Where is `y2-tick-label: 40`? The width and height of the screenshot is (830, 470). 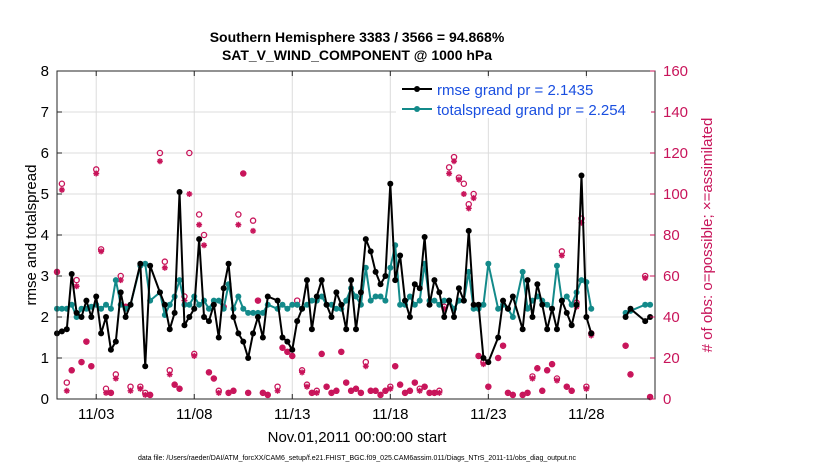
y2-tick-label: 40 is located at coordinates (671, 317).